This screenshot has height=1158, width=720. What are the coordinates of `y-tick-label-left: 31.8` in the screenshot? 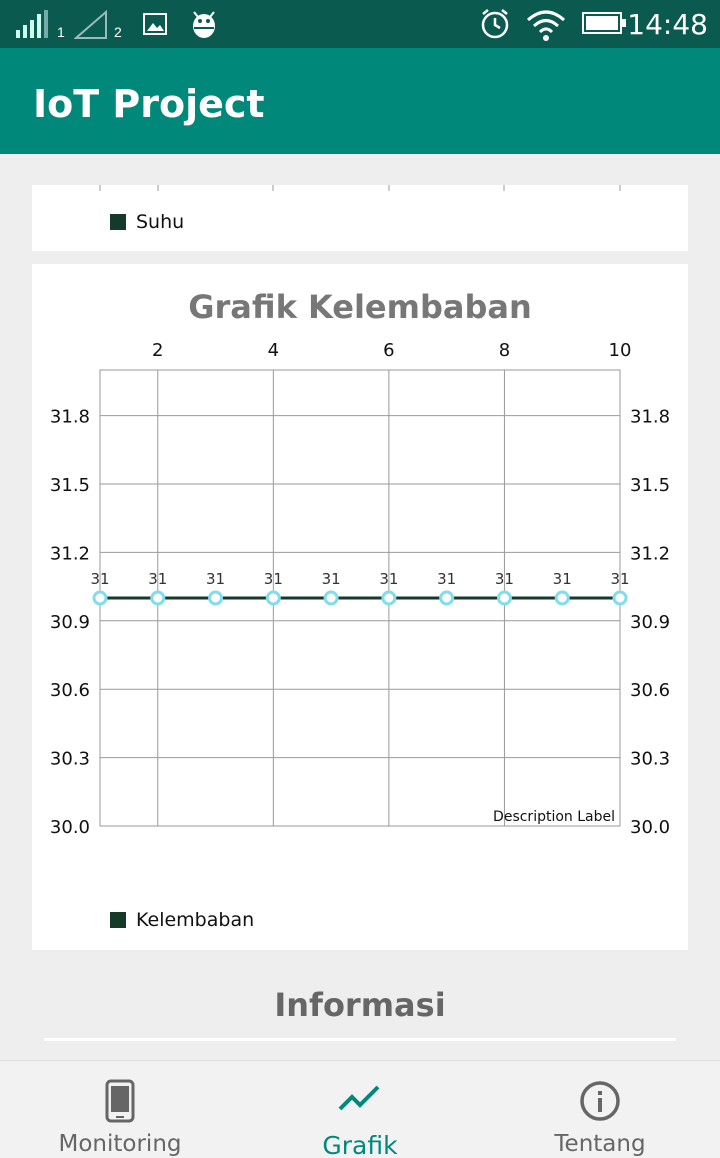 It's located at (70, 417).